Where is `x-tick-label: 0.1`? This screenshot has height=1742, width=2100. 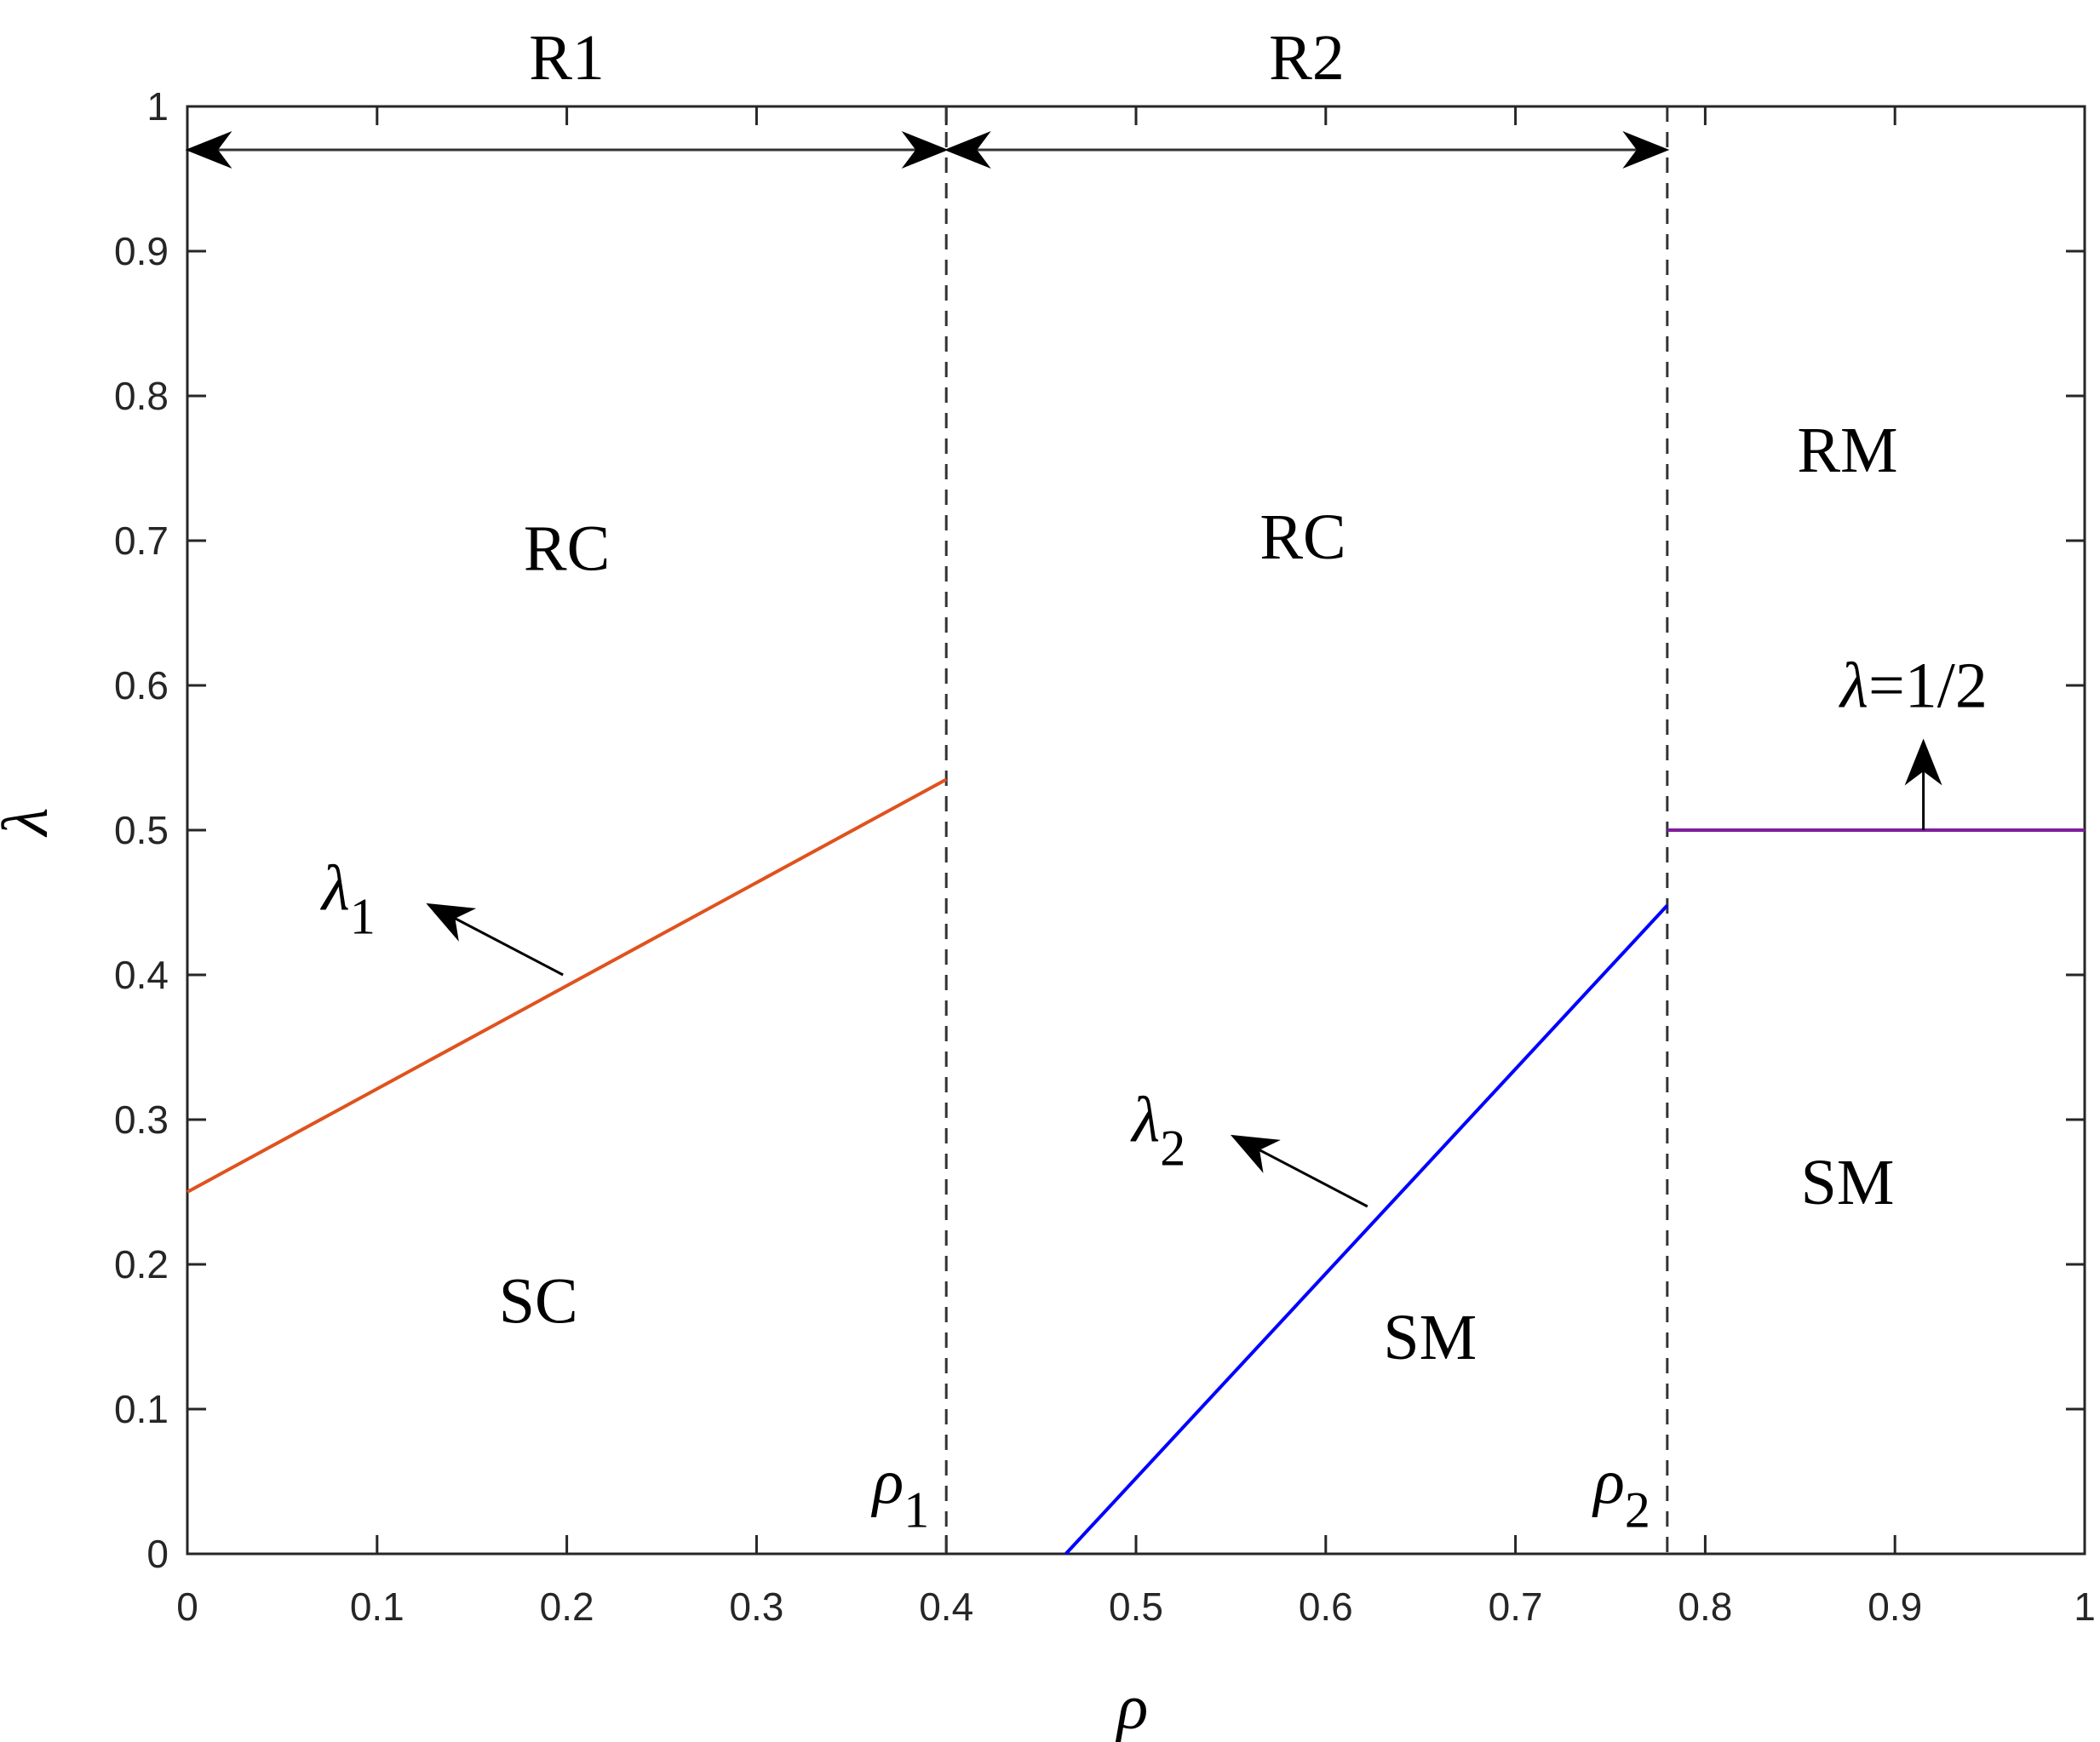
x-tick-label: 0.1 is located at coordinates (378, 1606).